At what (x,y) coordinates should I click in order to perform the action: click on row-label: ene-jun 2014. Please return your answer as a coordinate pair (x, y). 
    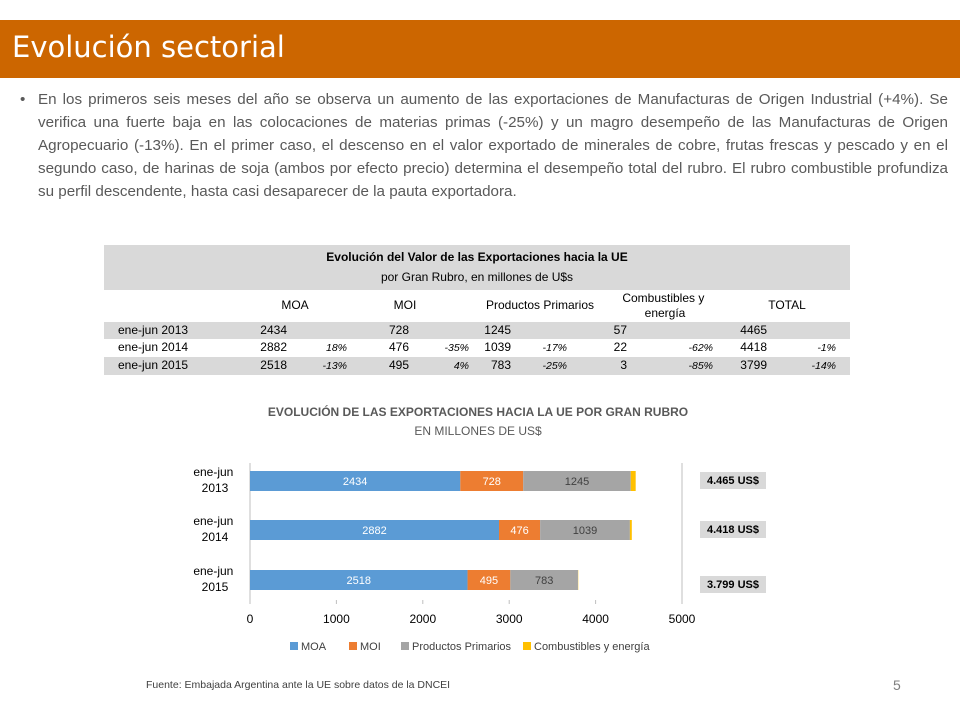
    Looking at the image, I should click on (153, 347).